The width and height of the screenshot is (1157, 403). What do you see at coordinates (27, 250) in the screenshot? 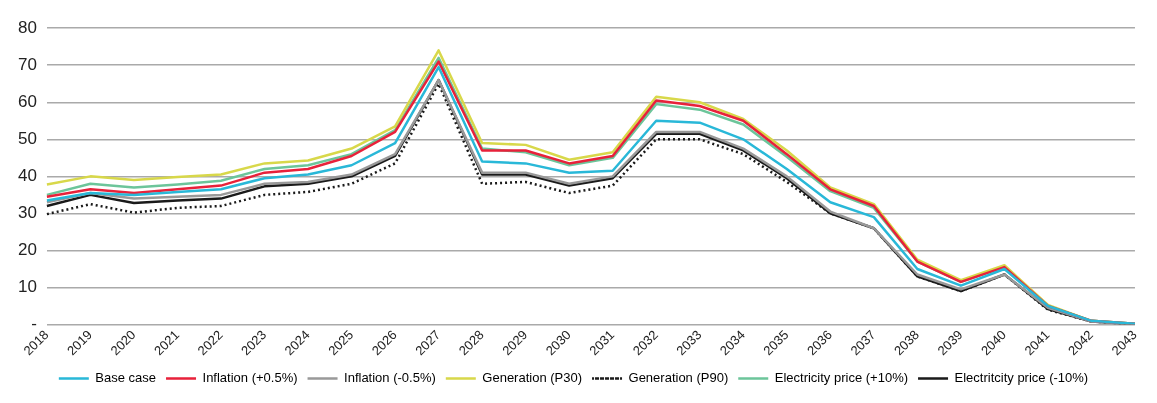
I see `y-tick-label: 20` at bounding box center [27, 250].